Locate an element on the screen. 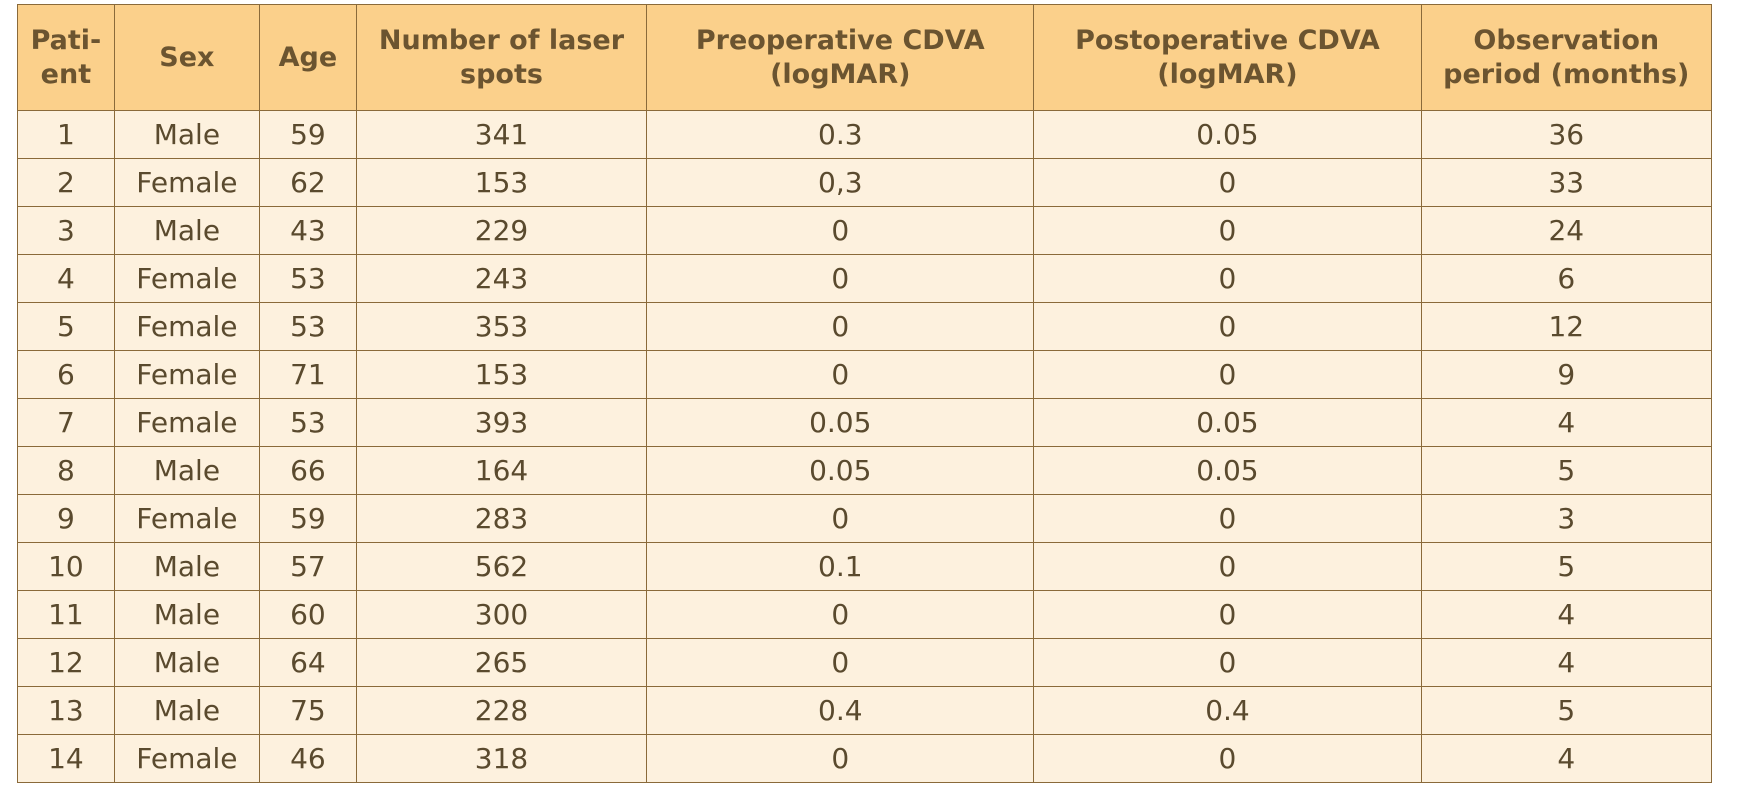 This screenshot has width=1741, height=800. cell-patient: 6 is located at coordinates (66, 374).